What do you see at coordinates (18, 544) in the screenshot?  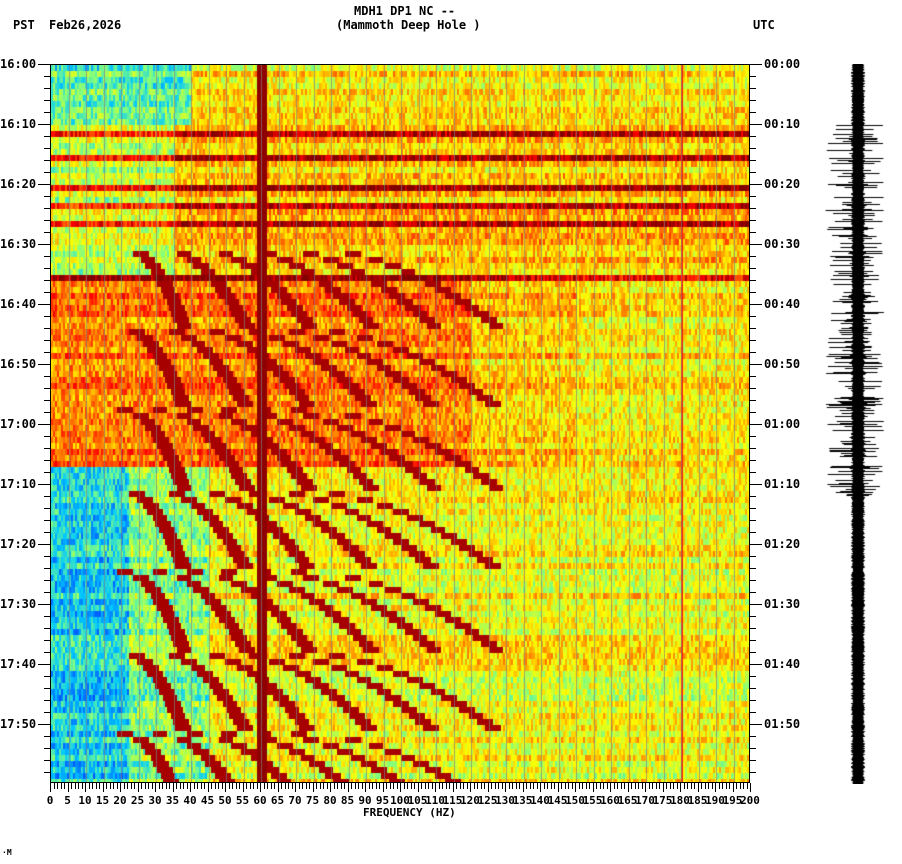 I see `y-tick-label-left: 17:20` at bounding box center [18, 544].